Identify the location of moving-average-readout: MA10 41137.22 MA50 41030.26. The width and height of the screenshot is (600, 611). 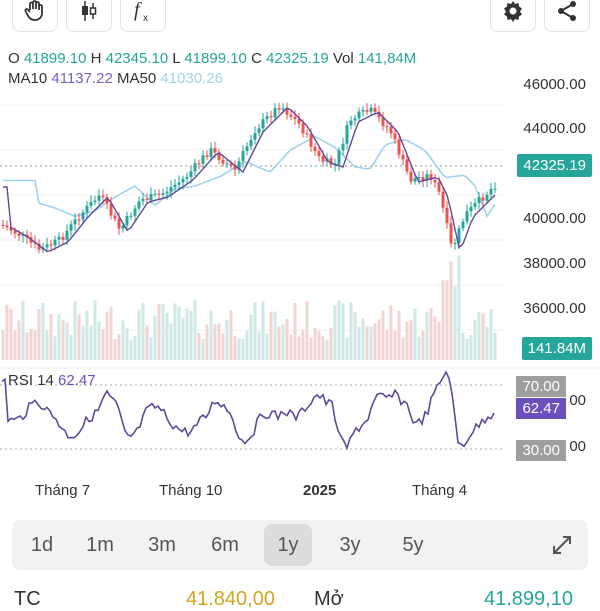
(115, 78).